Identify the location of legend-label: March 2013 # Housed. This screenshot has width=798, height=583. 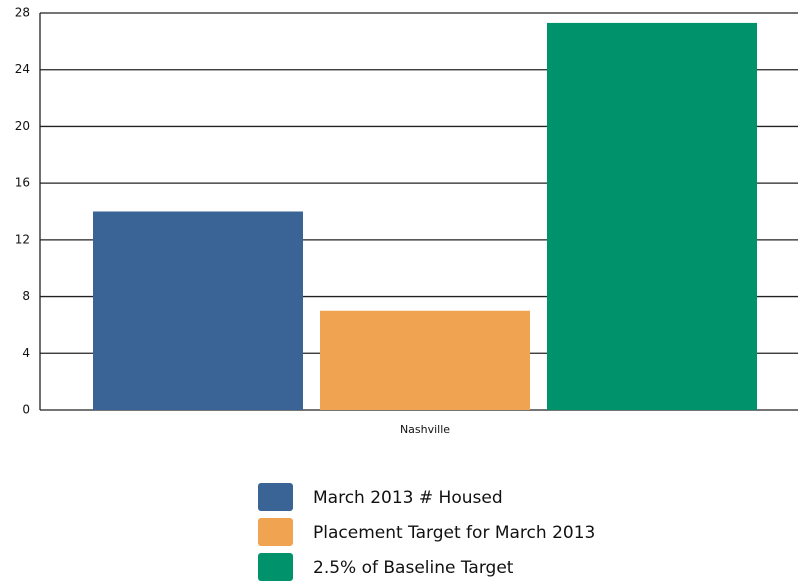
(408, 498).